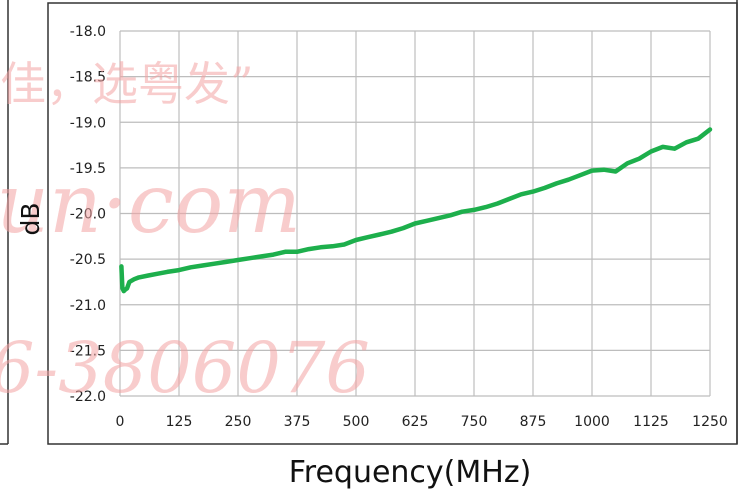  I want to click on x-tick-label: 250, so click(238, 422).